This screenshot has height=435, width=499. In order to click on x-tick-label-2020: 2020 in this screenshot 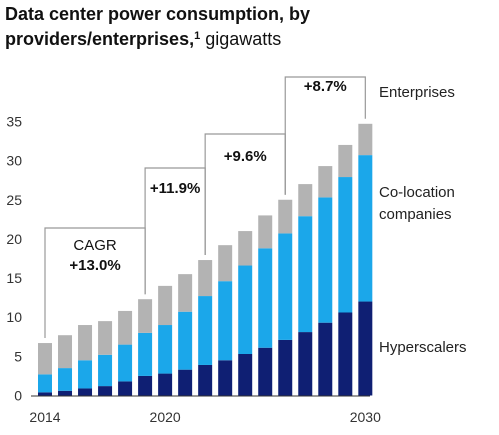, I will do `click(165, 417)`.